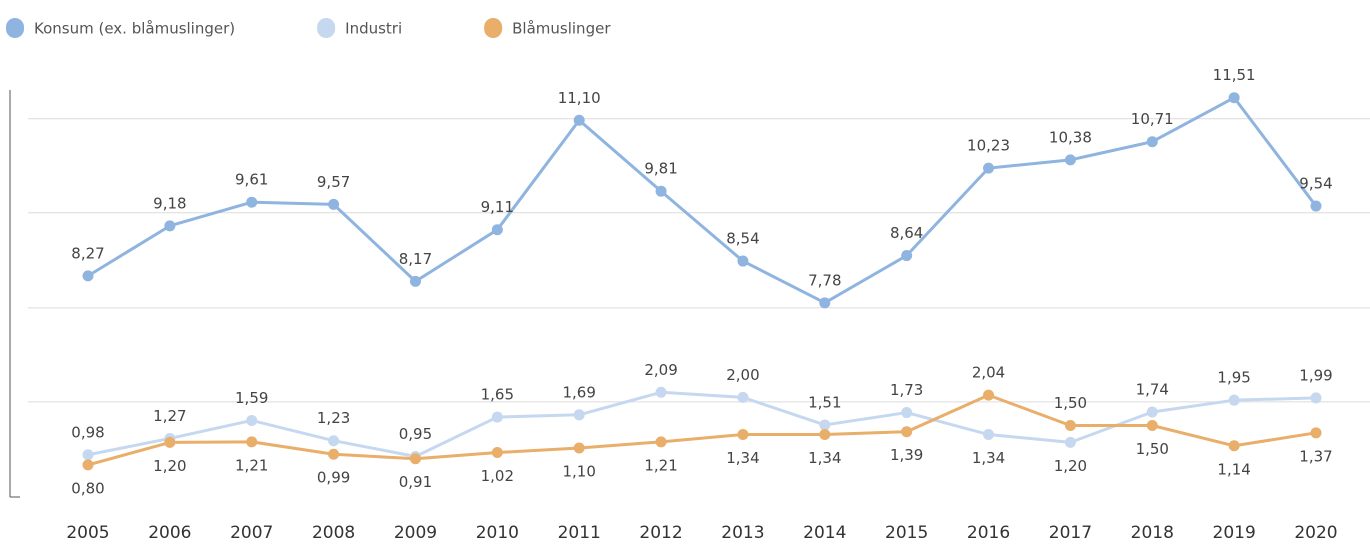  What do you see at coordinates (251, 180) in the screenshot?
I see `data-label: 9,61` at bounding box center [251, 180].